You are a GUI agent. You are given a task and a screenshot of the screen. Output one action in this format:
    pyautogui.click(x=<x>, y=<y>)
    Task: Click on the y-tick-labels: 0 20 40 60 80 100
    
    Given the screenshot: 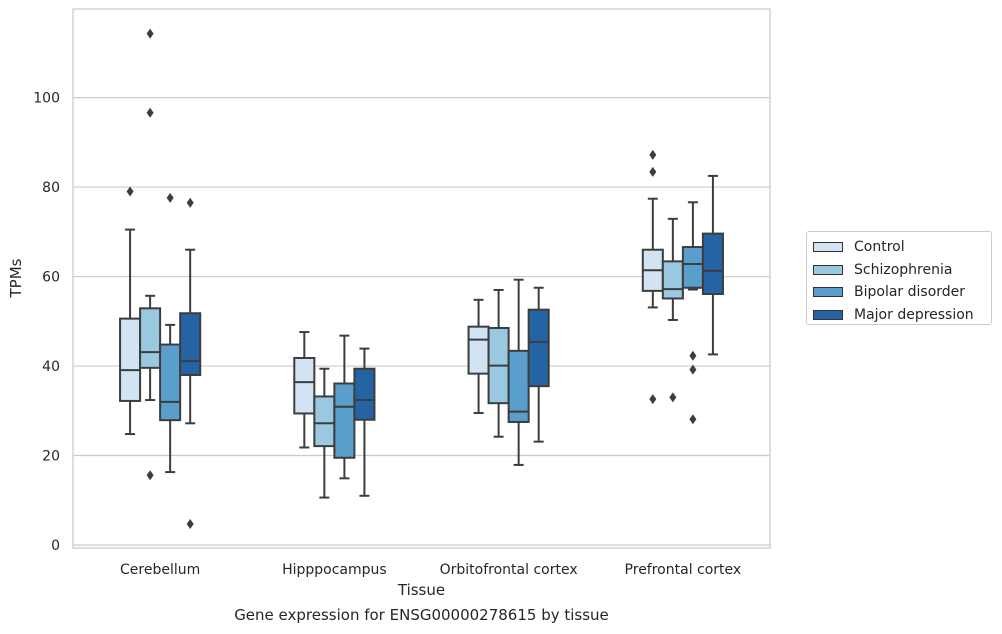 What is the action you would take?
    pyautogui.click(x=46, y=322)
    